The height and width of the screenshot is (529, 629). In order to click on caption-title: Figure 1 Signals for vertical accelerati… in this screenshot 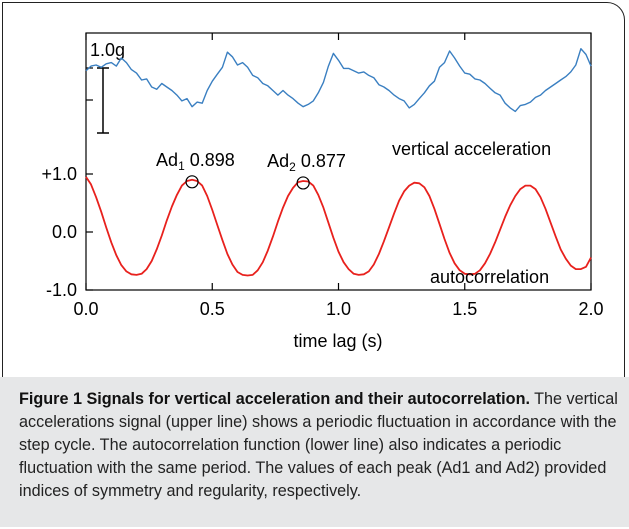, I will do `click(274, 399)`.